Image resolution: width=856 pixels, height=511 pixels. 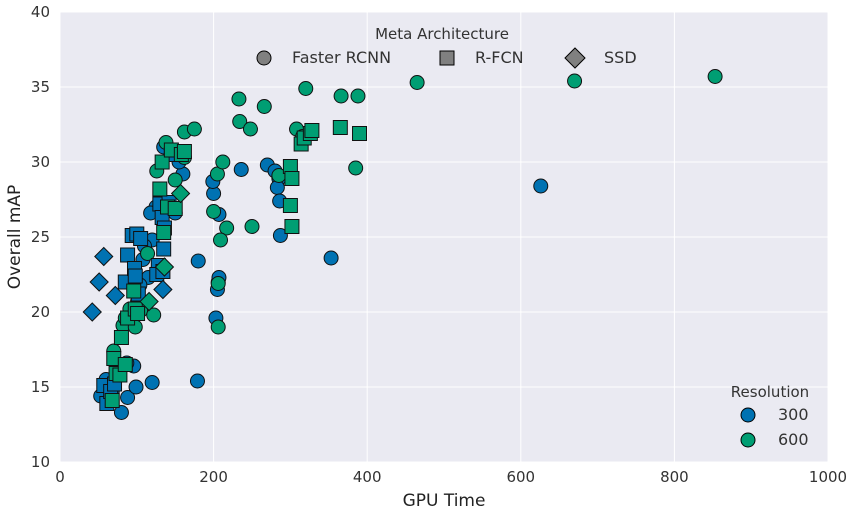 What do you see at coordinates (748, 415) in the screenshot?
I see `legend-300-marker` at bounding box center [748, 415].